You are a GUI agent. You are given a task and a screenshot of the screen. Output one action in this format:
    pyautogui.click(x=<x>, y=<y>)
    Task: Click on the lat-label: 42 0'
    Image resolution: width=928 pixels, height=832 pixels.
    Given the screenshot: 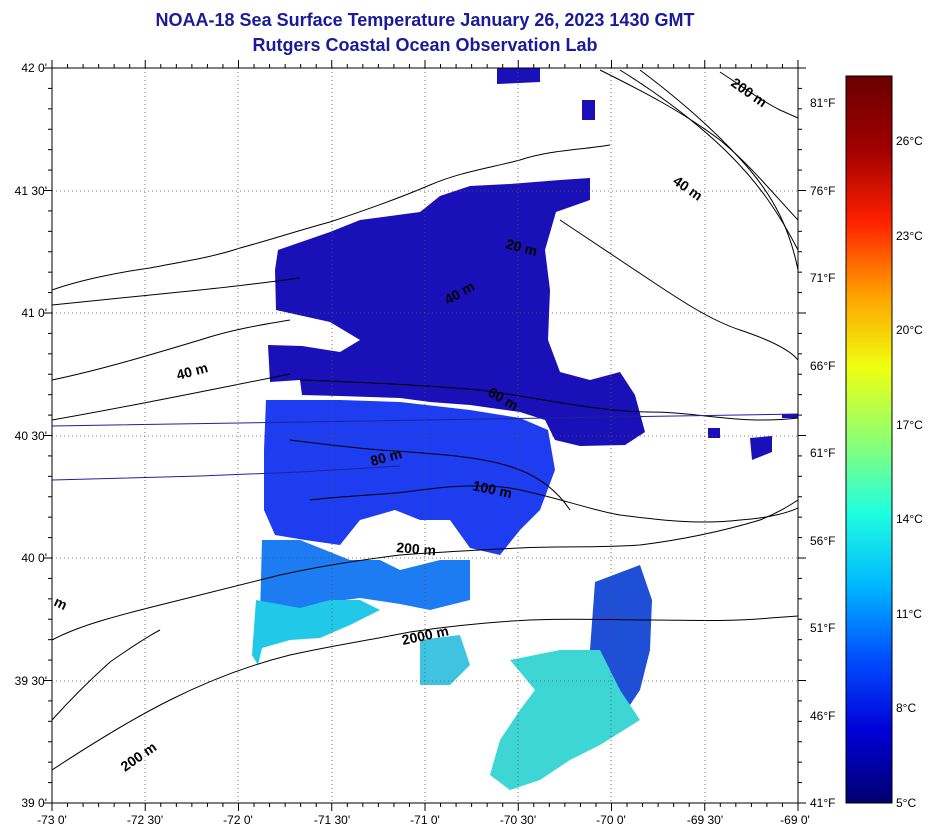 What is the action you would take?
    pyautogui.click(x=34, y=68)
    